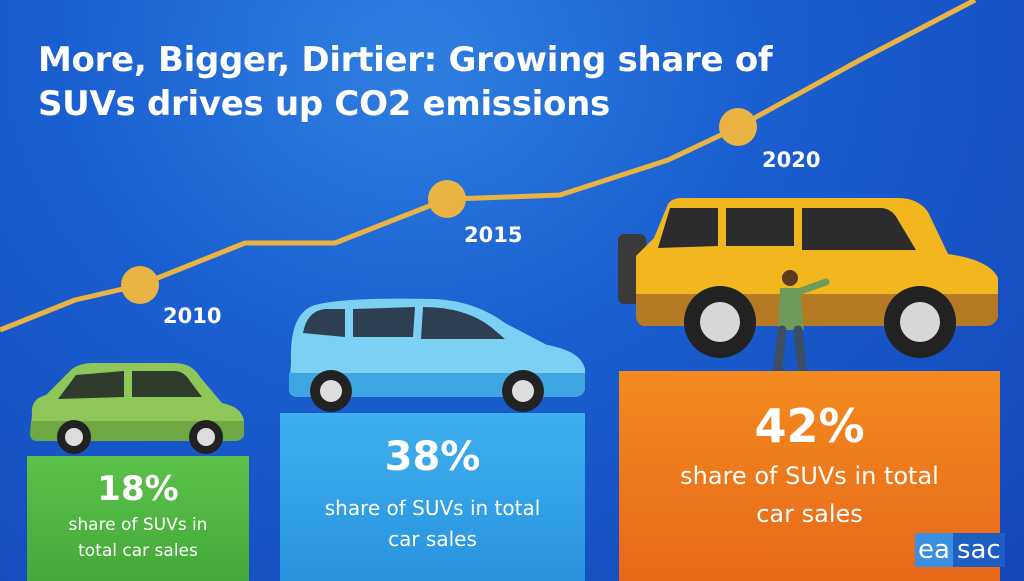  What do you see at coordinates (809, 426) in the screenshot?
I see `bar-value-2020: 42%` at bounding box center [809, 426].